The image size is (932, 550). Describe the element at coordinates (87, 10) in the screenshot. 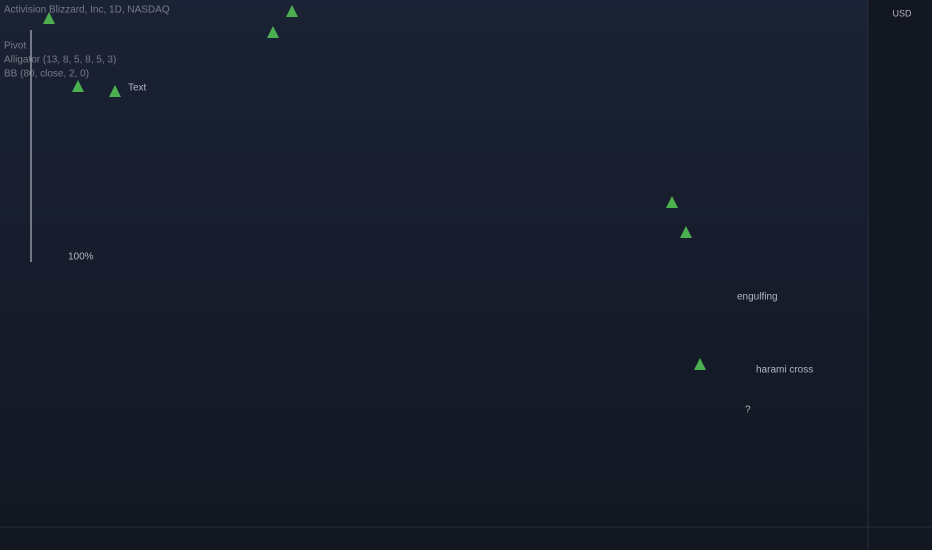

I see `chart-title: Activision Blizzard, Inc, 1D, NASDAQ` at that location.